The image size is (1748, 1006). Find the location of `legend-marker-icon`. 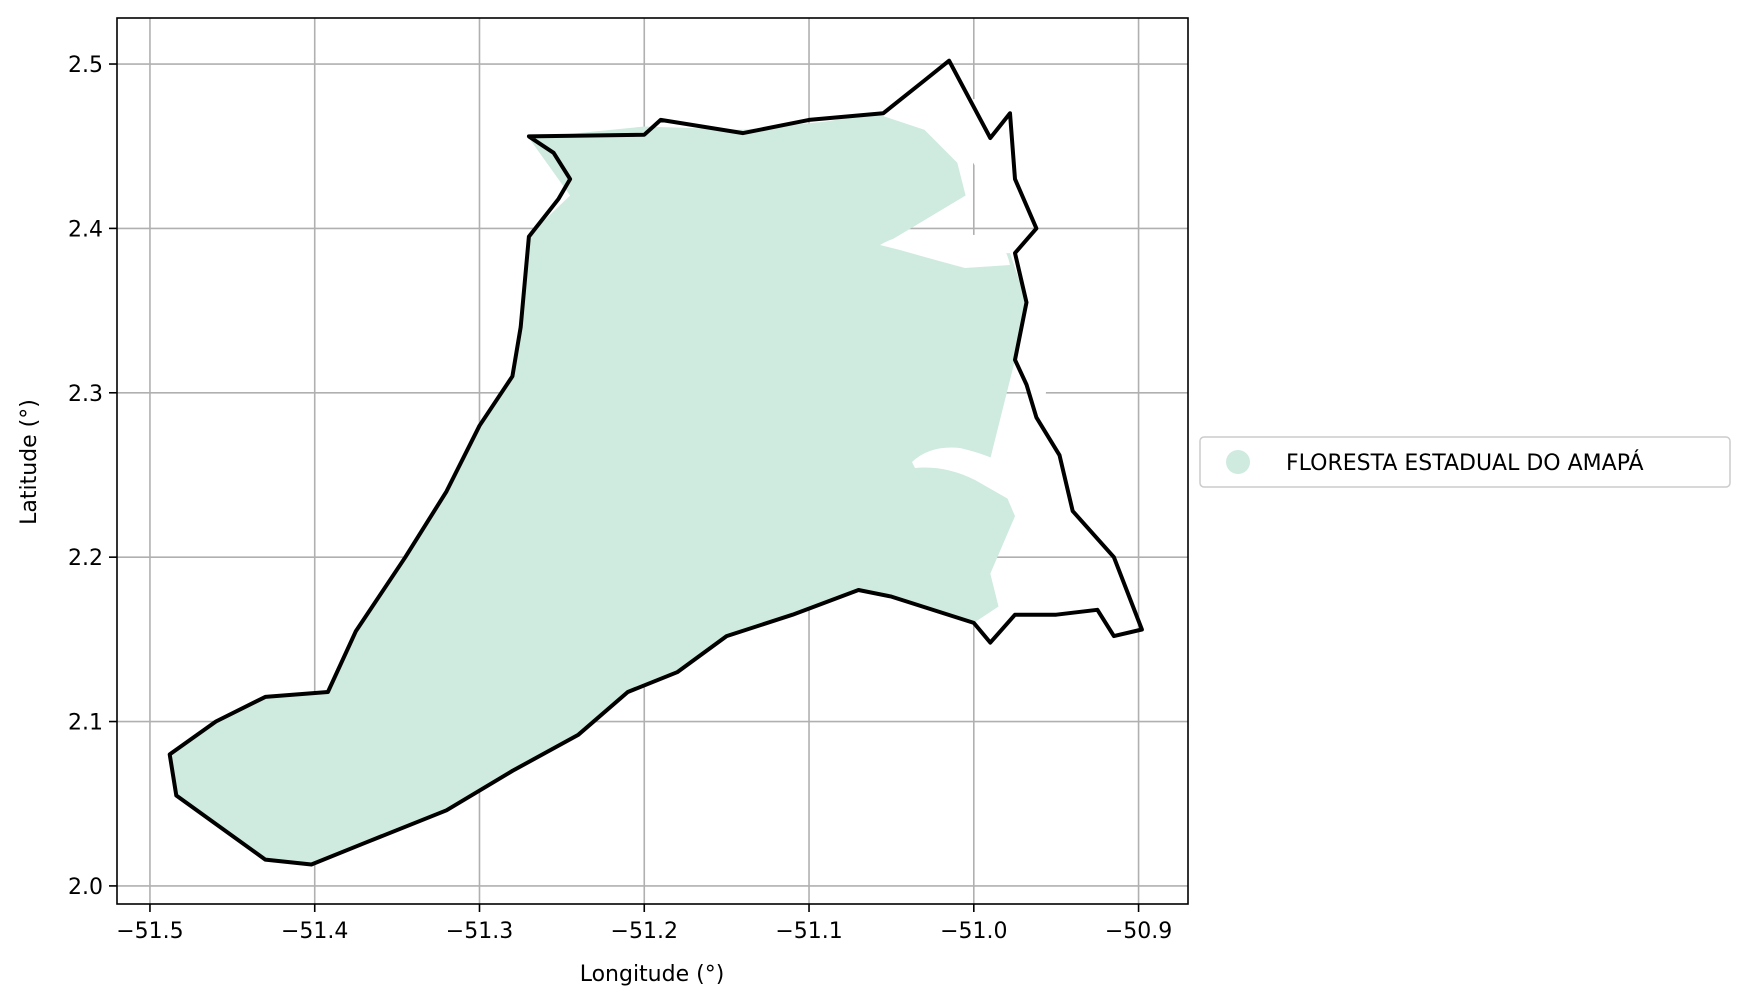

legend-marker-icon is located at coordinates (1238, 462).